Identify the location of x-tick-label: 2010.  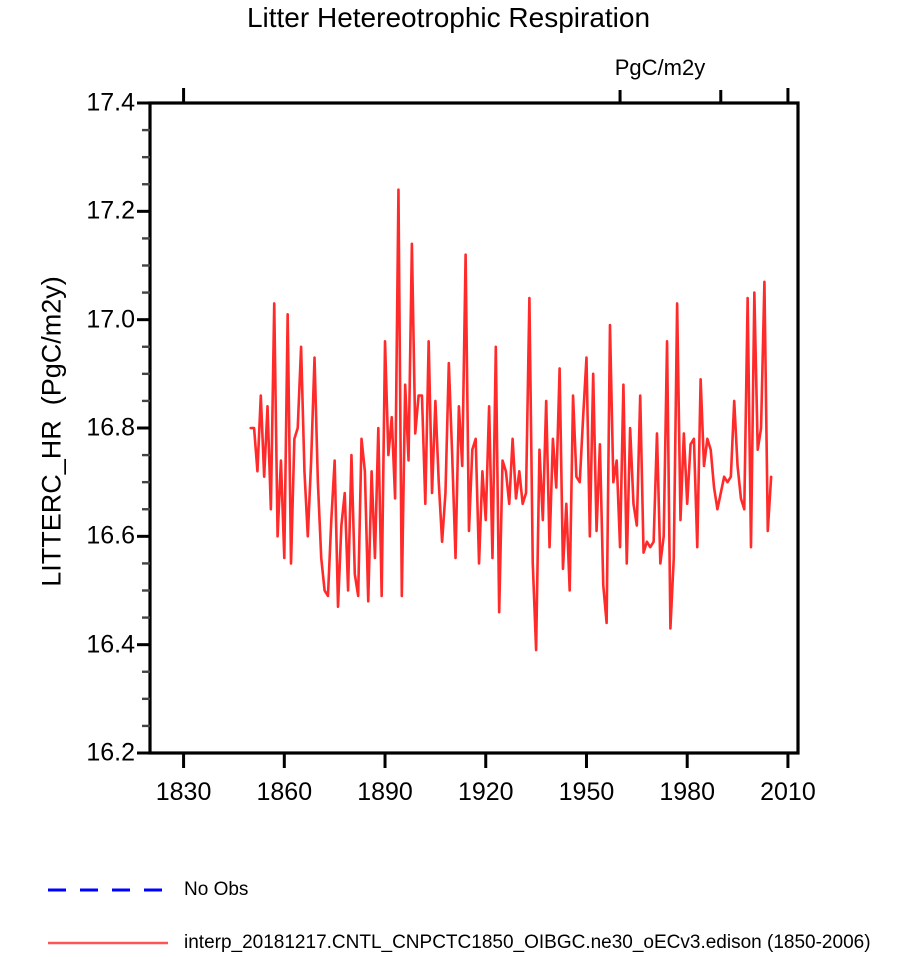
(788, 792).